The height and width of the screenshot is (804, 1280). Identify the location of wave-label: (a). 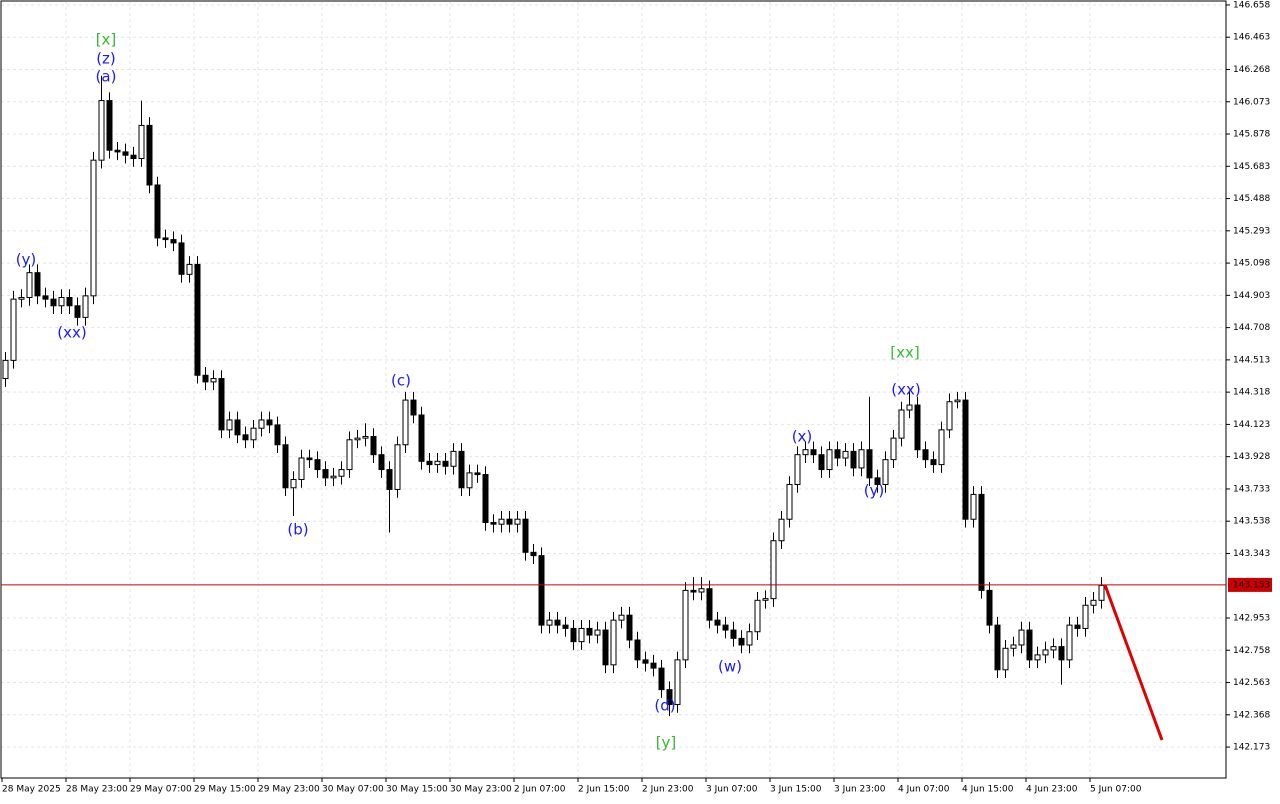
(106, 77).